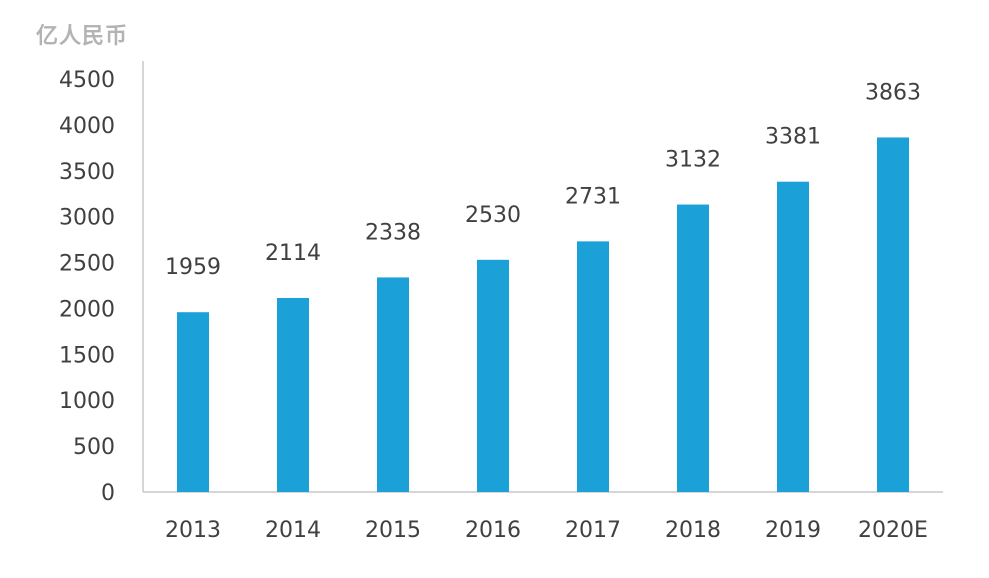  What do you see at coordinates (393, 530) in the screenshot?
I see `x-tick-label: 2015` at bounding box center [393, 530].